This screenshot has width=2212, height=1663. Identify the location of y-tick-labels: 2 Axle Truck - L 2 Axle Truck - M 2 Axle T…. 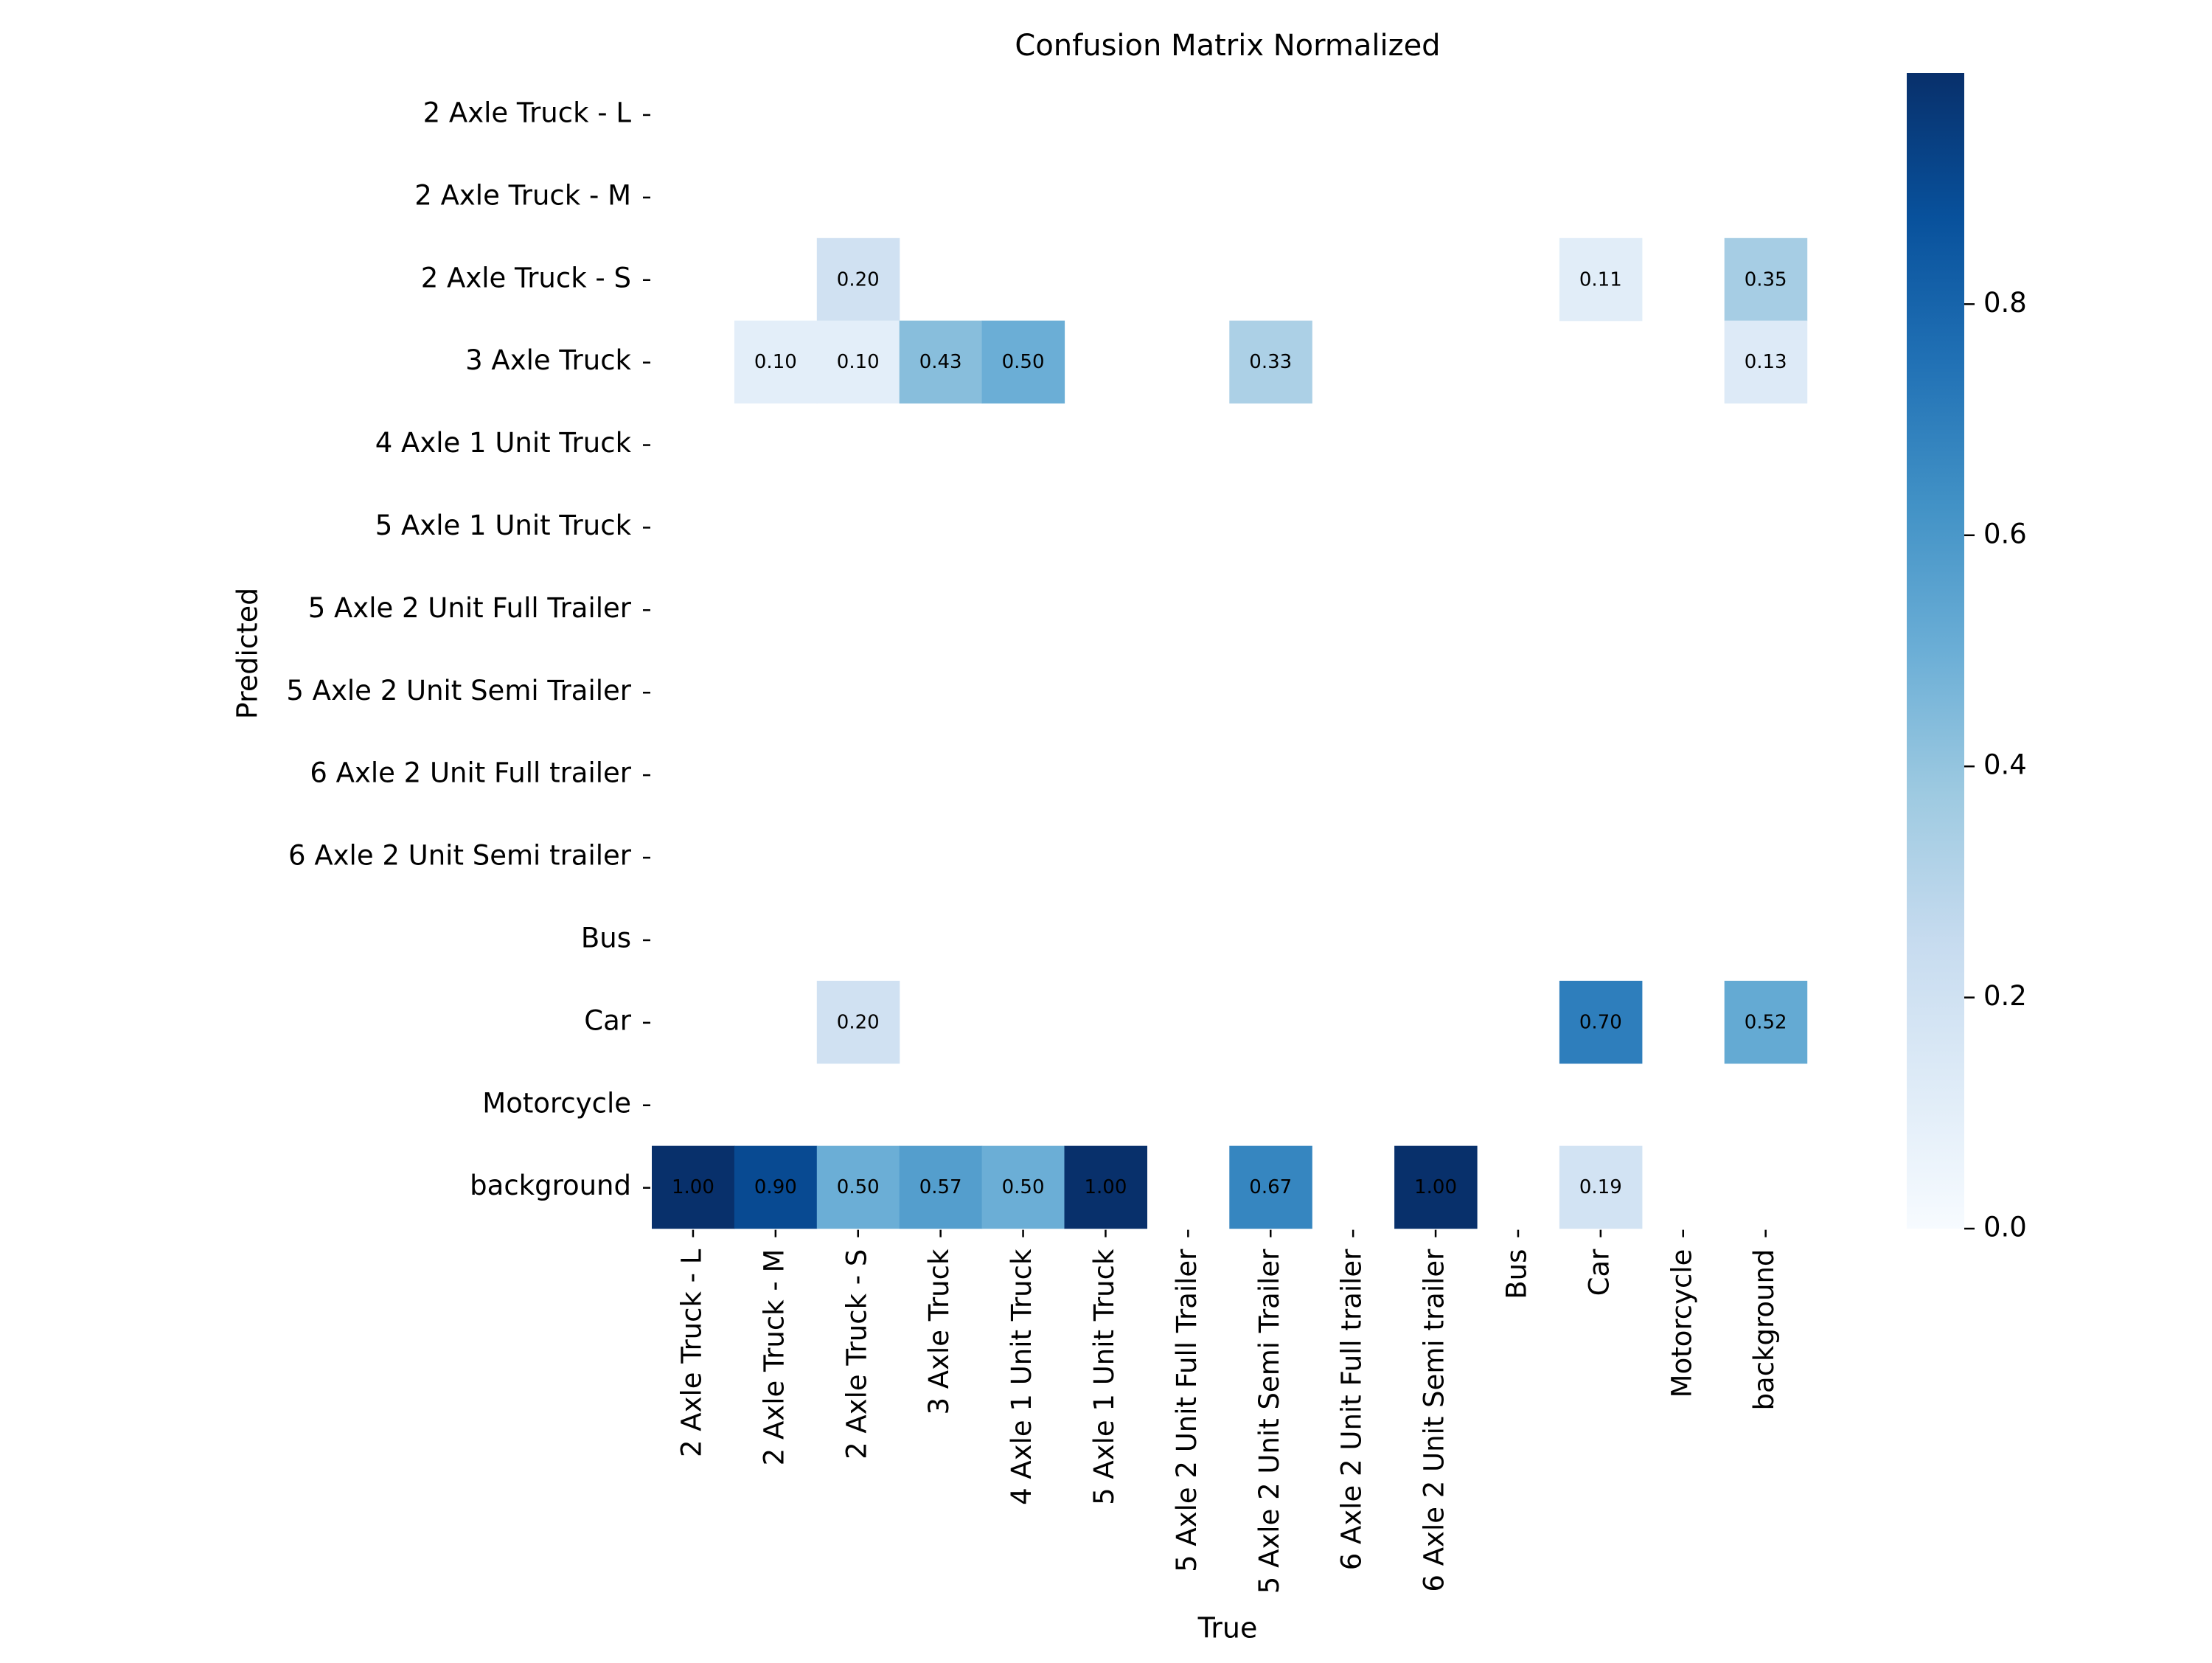
(468, 649).